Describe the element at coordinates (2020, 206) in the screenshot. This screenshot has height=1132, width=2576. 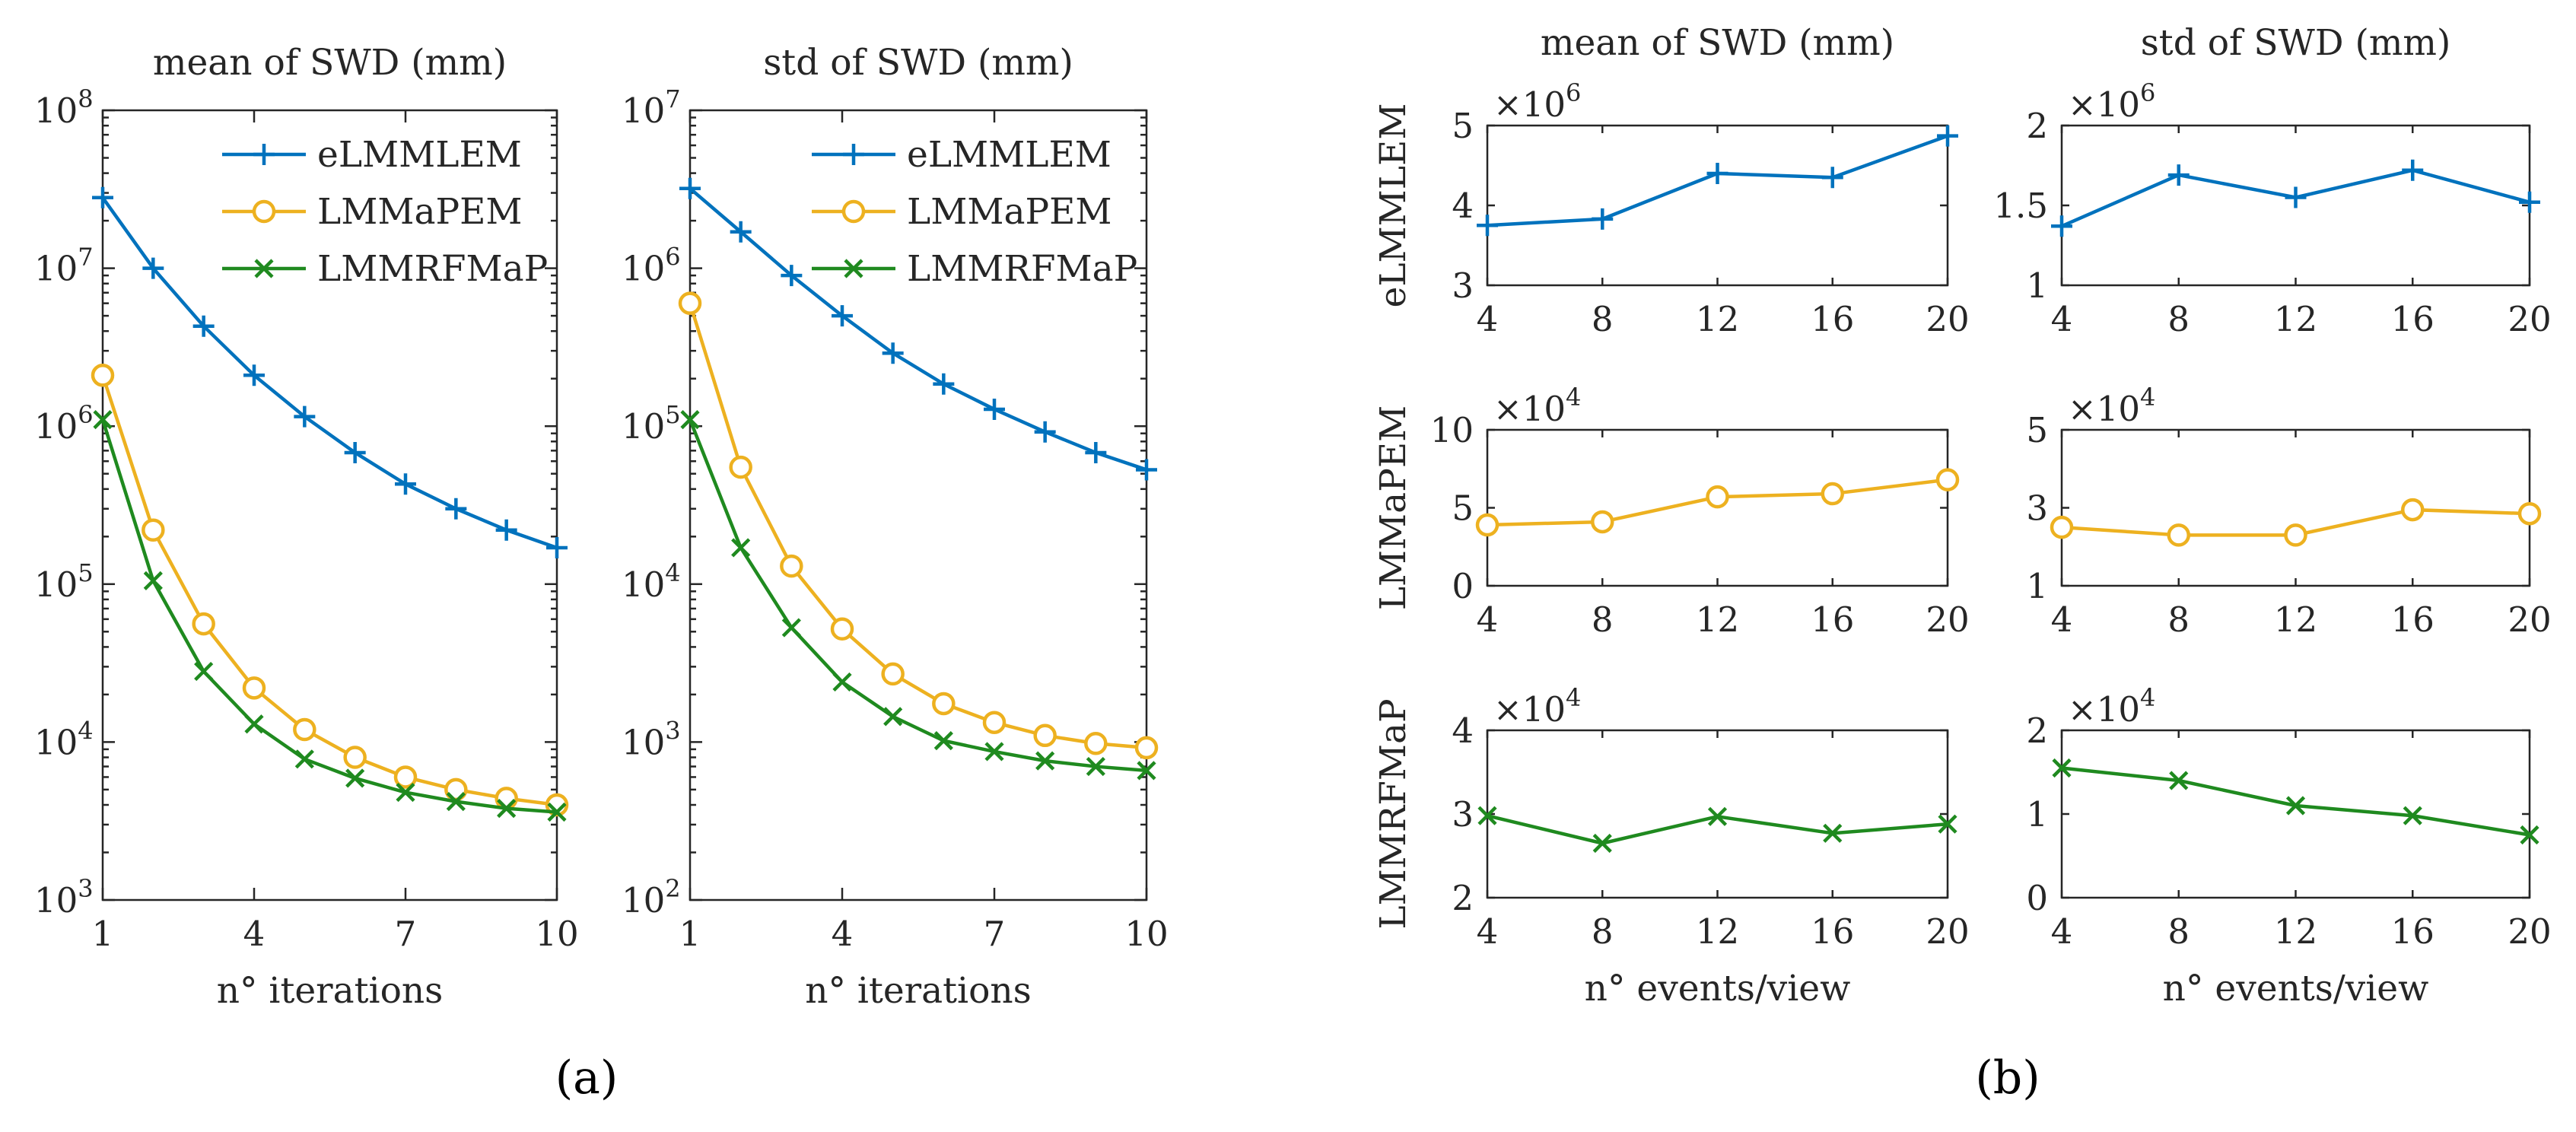
I see `y-tick-label: 1.5` at that location.